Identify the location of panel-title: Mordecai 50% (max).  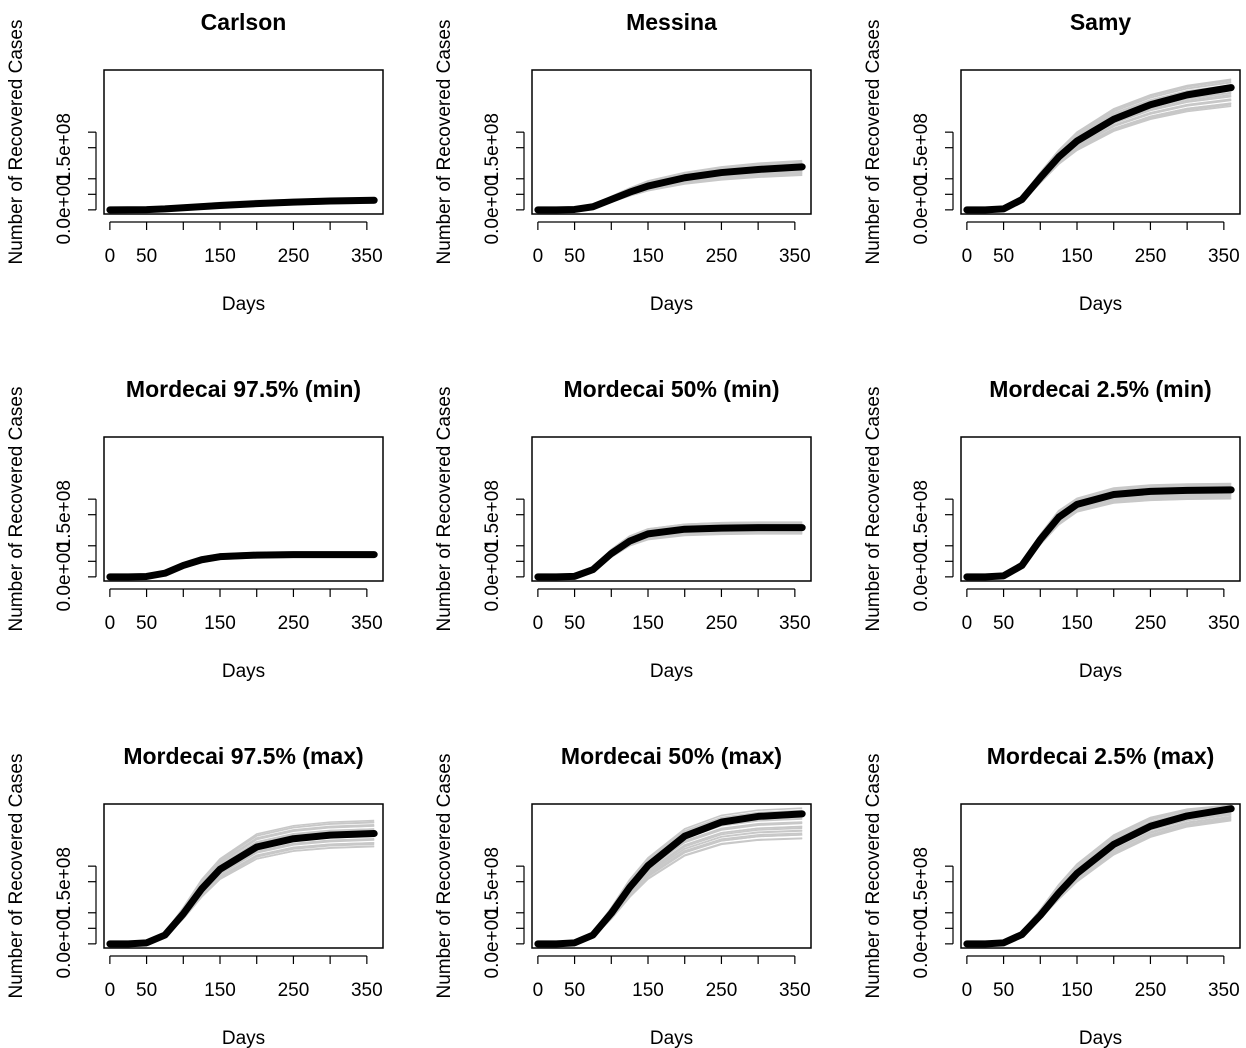
(671, 756).